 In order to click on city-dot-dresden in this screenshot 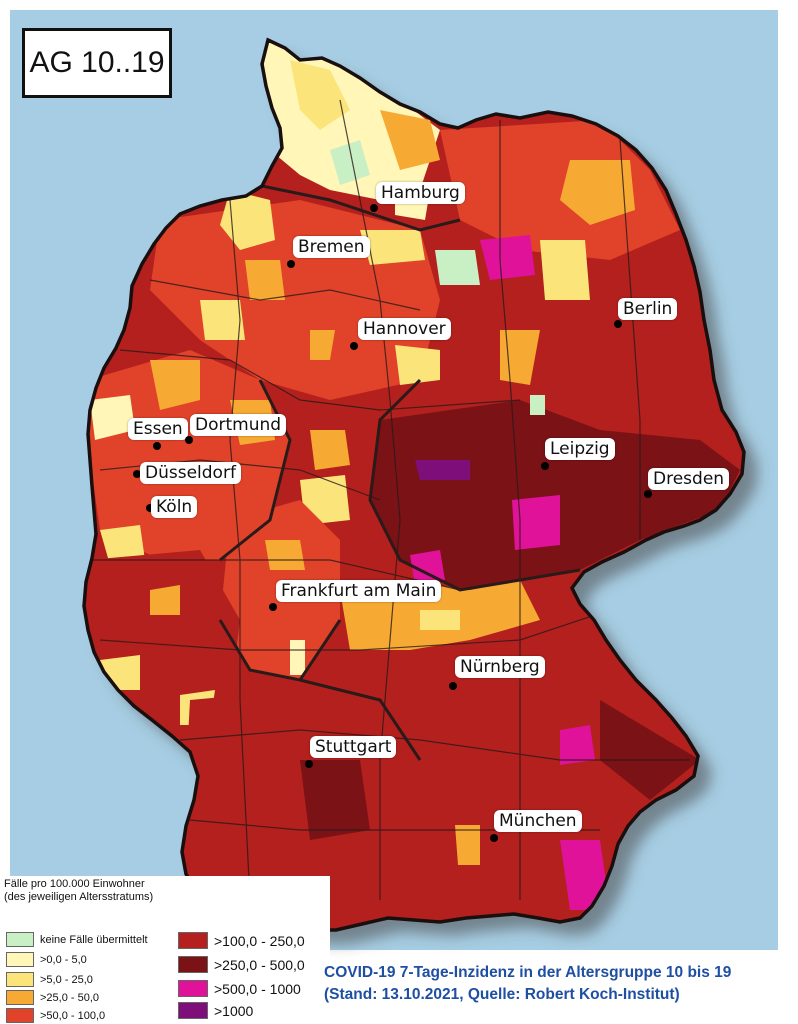, I will do `click(648, 494)`.